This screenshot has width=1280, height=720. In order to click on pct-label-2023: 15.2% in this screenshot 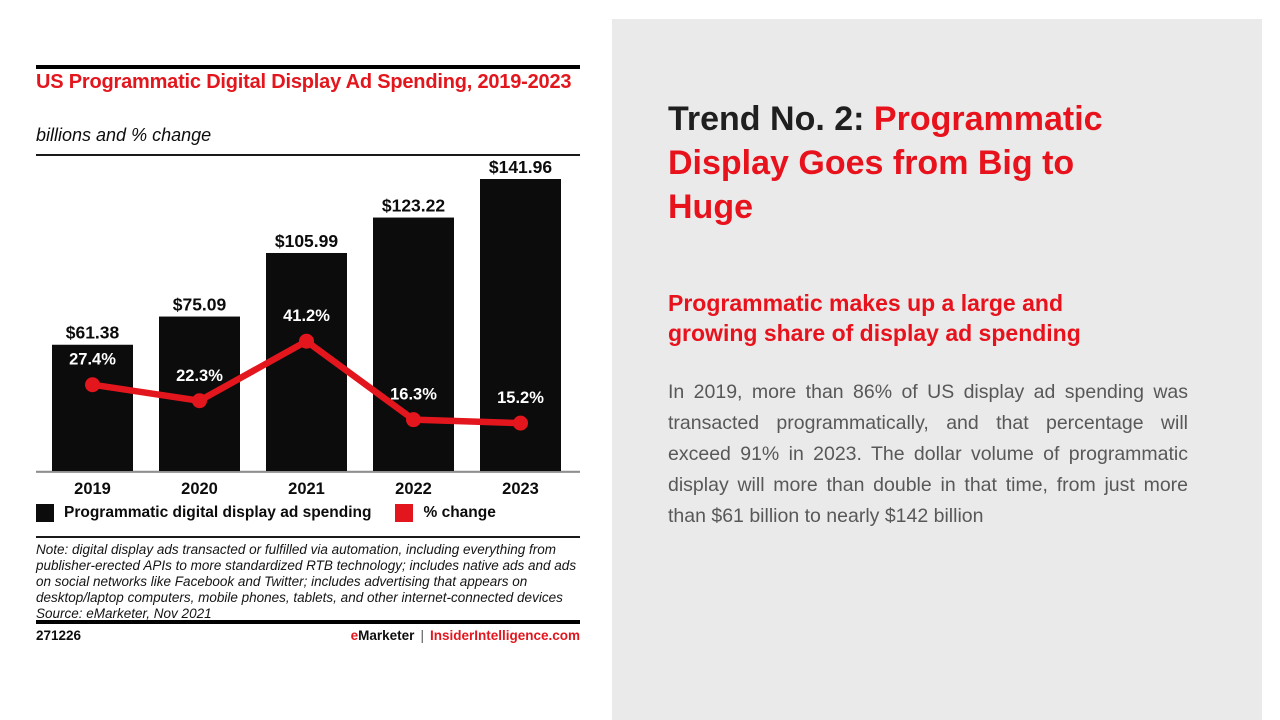, I will do `click(520, 398)`.